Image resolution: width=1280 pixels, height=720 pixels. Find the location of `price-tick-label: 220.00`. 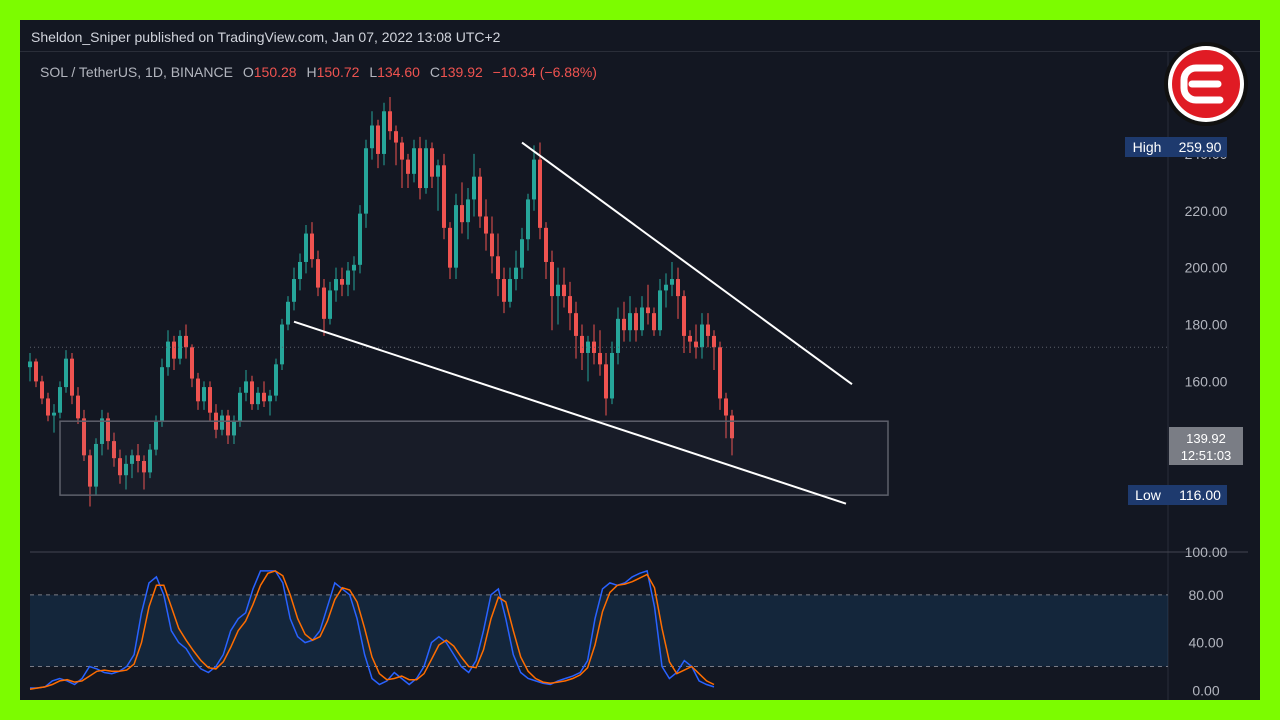

price-tick-label: 220.00 is located at coordinates (1206, 211).